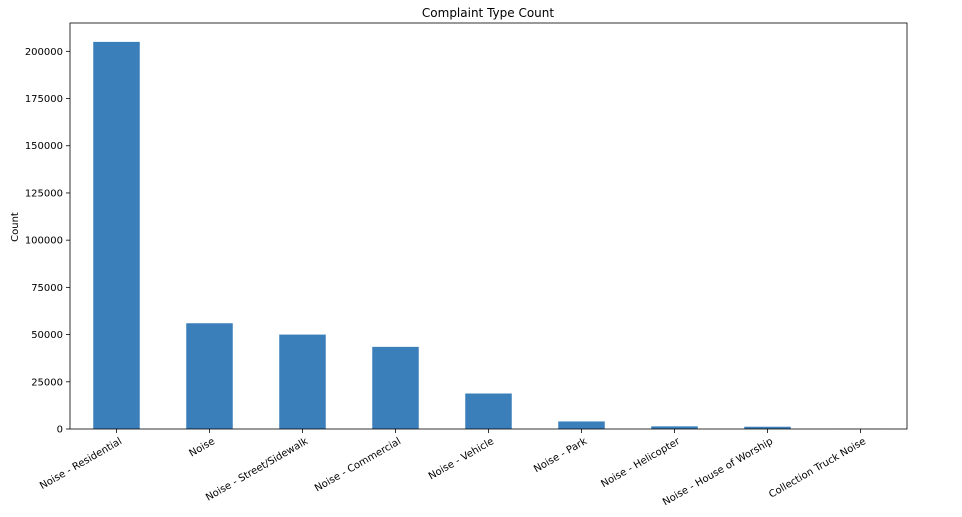  What do you see at coordinates (358, 465) in the screenshot?
I see `x-tick-label: Noise - Commercial` at bounding box center [358, 465].